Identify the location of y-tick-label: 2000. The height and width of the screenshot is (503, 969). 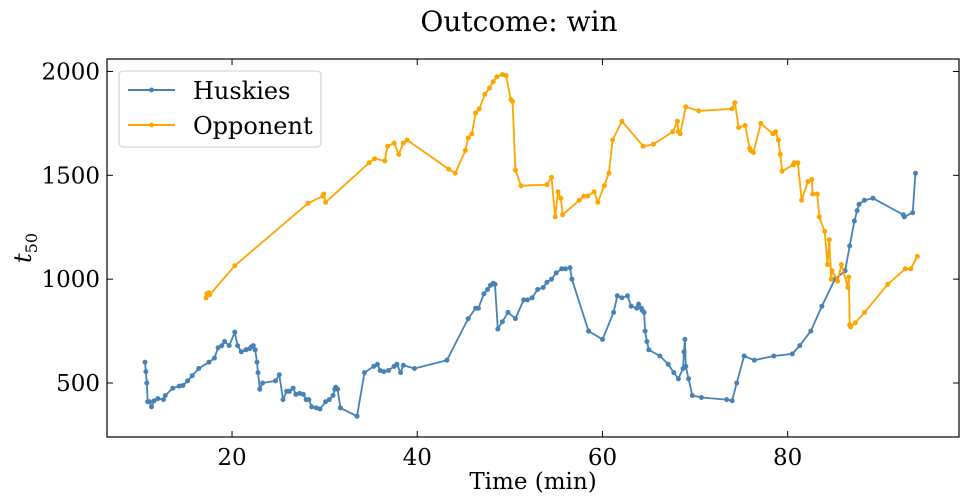
(70, 72).